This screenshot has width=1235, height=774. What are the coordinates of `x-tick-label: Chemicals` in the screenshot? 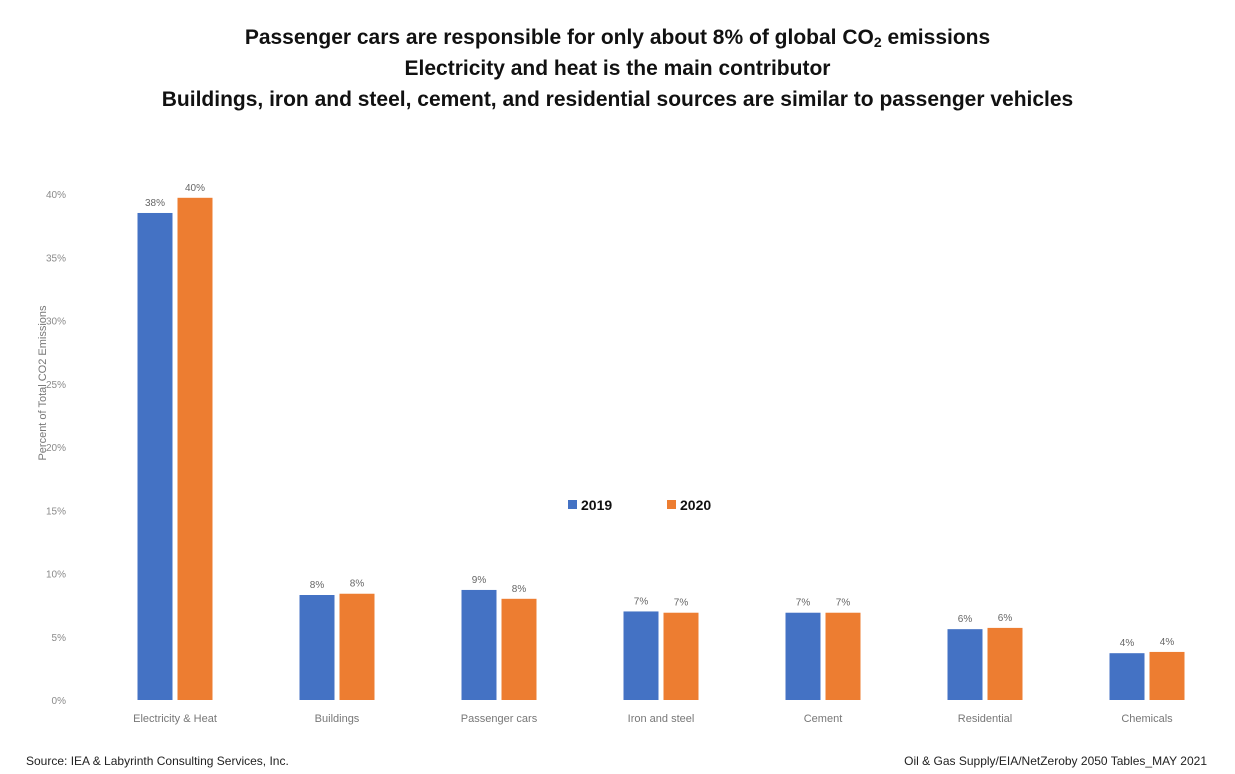 It's located at (1147, 719).